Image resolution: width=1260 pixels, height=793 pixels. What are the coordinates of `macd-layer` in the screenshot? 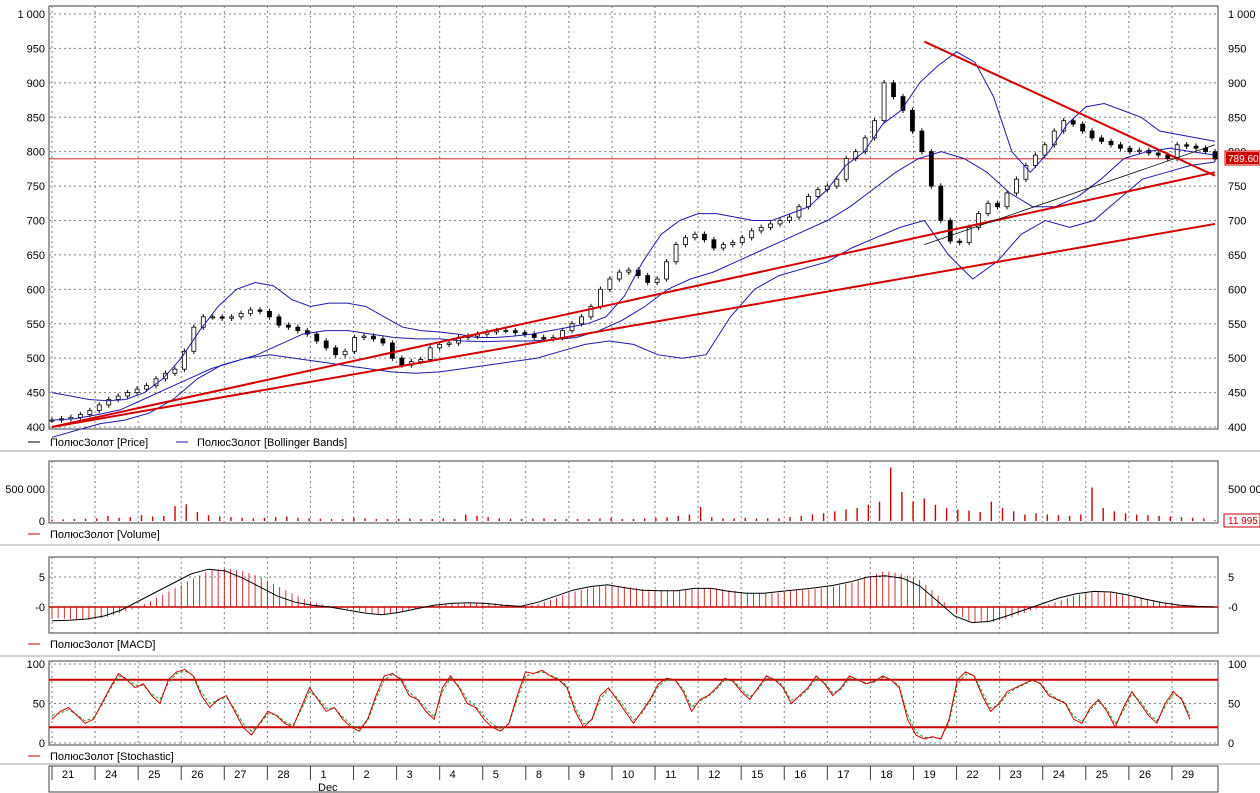 It's located at (633, 596).